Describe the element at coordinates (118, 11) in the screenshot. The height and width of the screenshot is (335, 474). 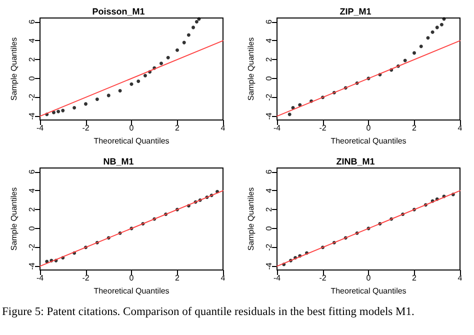
I see `chart-title: Poisson_M1` at that location.